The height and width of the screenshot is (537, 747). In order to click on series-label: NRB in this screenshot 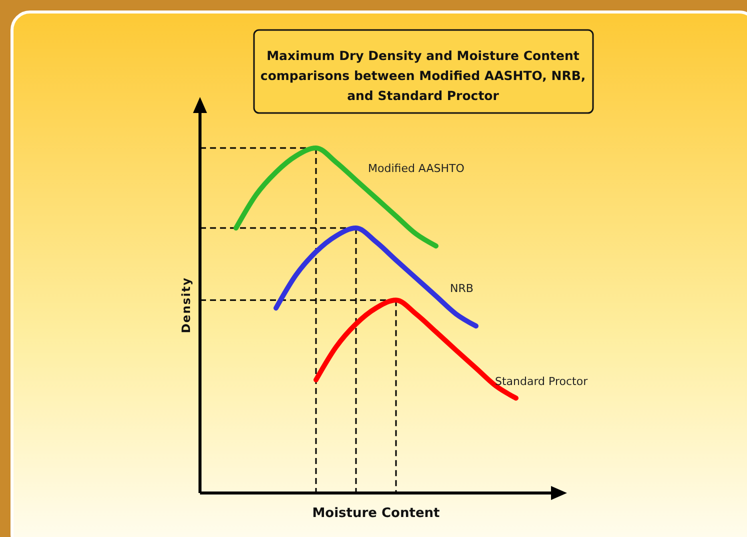, I will do `click(462, 289)`.